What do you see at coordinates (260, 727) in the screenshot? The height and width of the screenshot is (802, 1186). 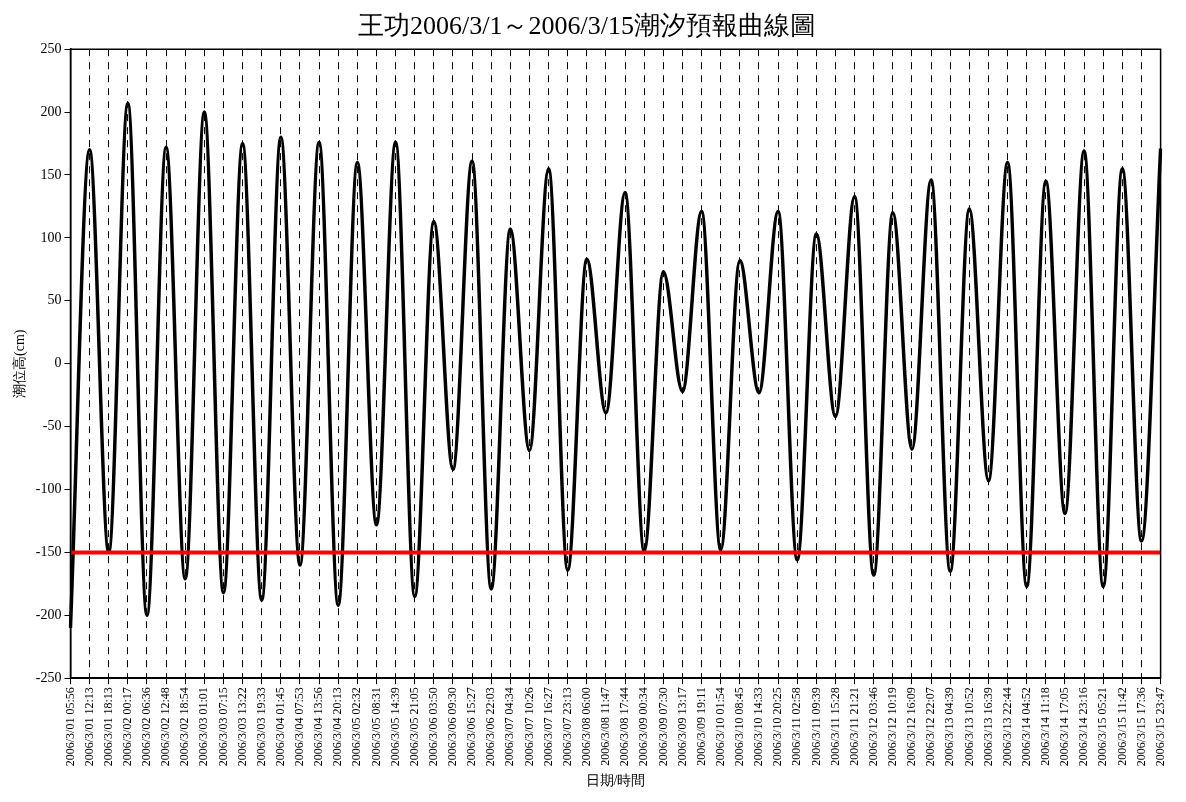 I see `x-tick-label: 2006/3/03 19:33` at bounding box center [260, 727].